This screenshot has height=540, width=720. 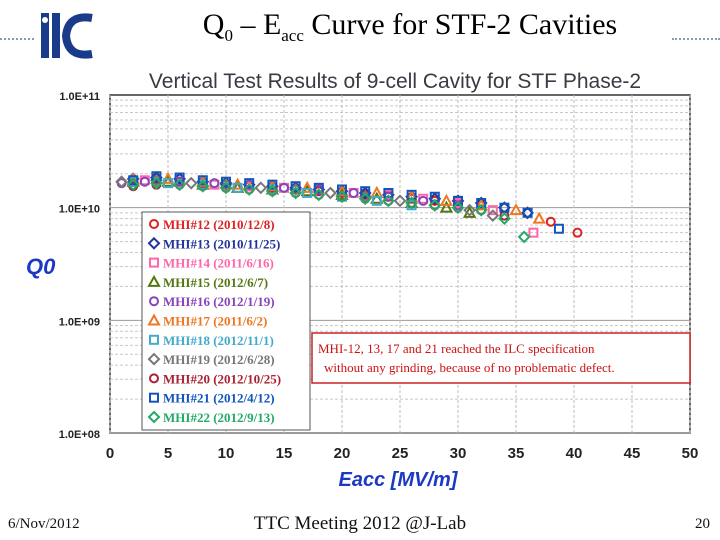 What do you see at coordinates (219, 224) in the screenshot?
I see `legend-label: MHI#12 (2010/12/8)` at bounding box center [219, 224].